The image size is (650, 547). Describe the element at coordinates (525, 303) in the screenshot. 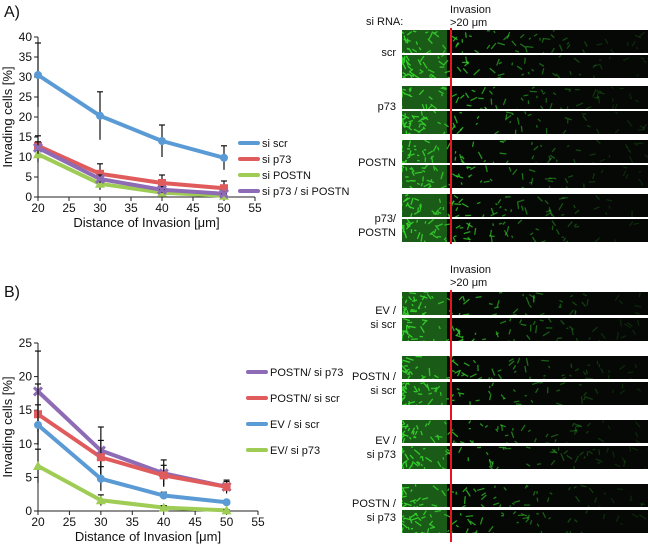

I see `panel-b-strip` at that location.